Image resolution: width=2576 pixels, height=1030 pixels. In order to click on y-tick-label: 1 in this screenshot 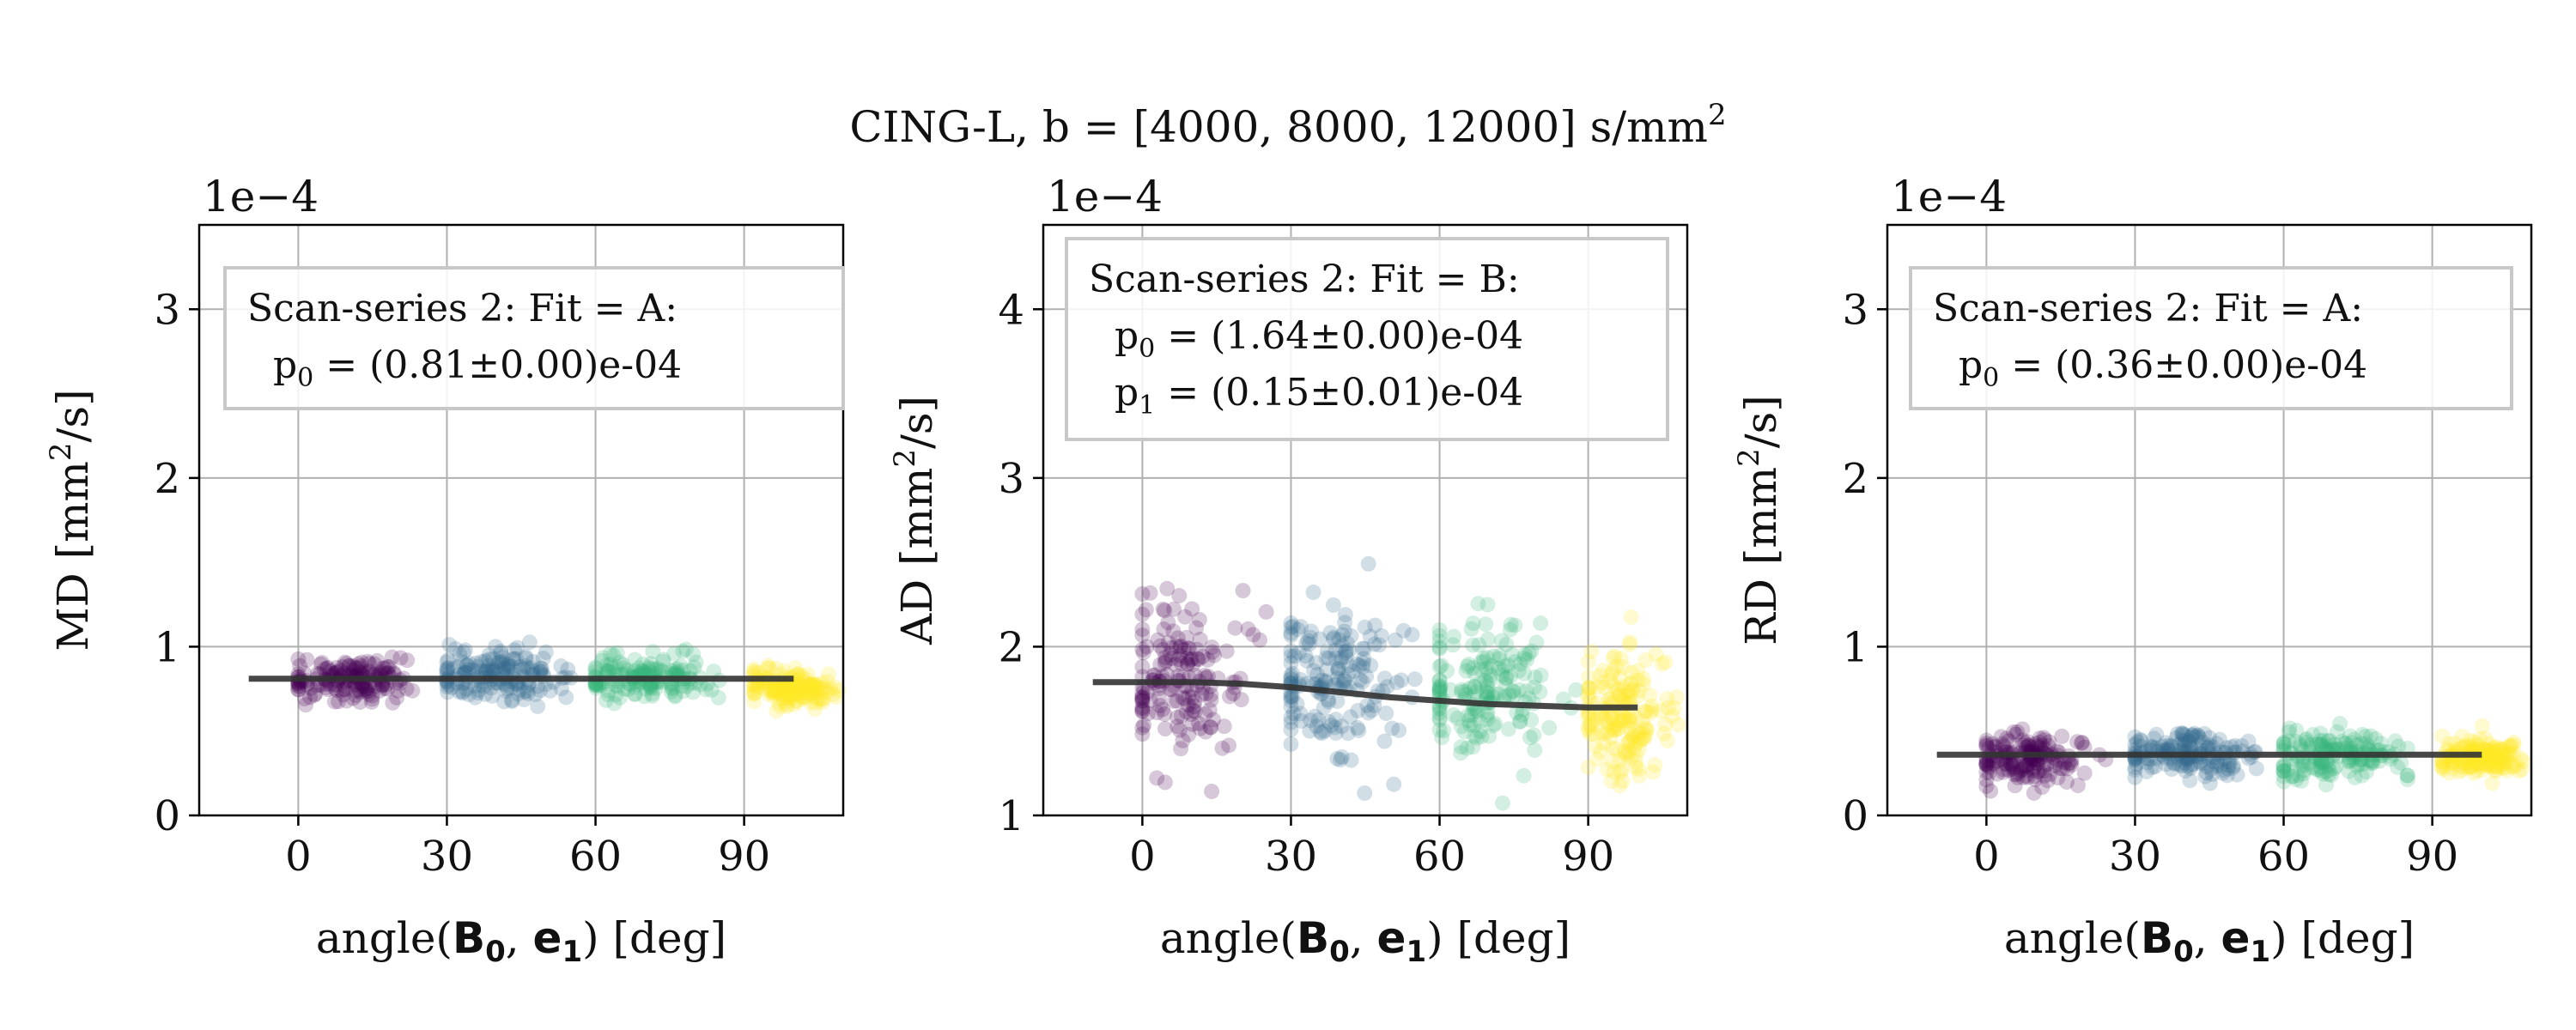, I will do `click(1011, 816)`.